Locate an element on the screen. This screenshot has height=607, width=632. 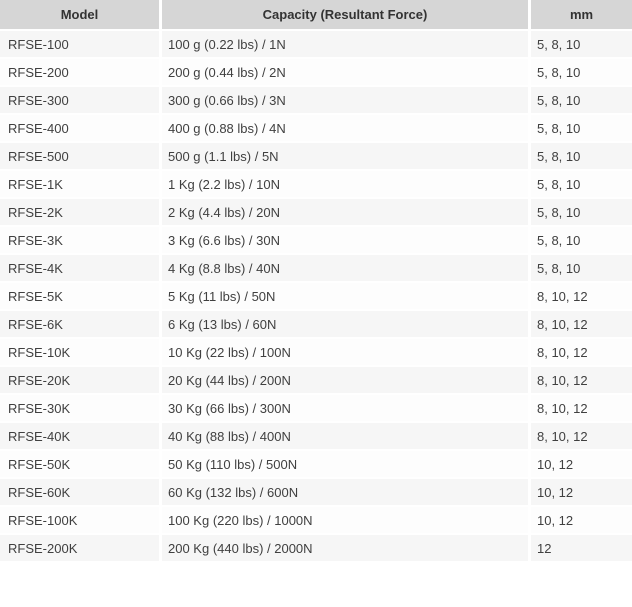
table-row: RFSE-4K 4 Kg (8.8 lbs) / 40N 5, 8, 10 is located at coordinates (316, 269).